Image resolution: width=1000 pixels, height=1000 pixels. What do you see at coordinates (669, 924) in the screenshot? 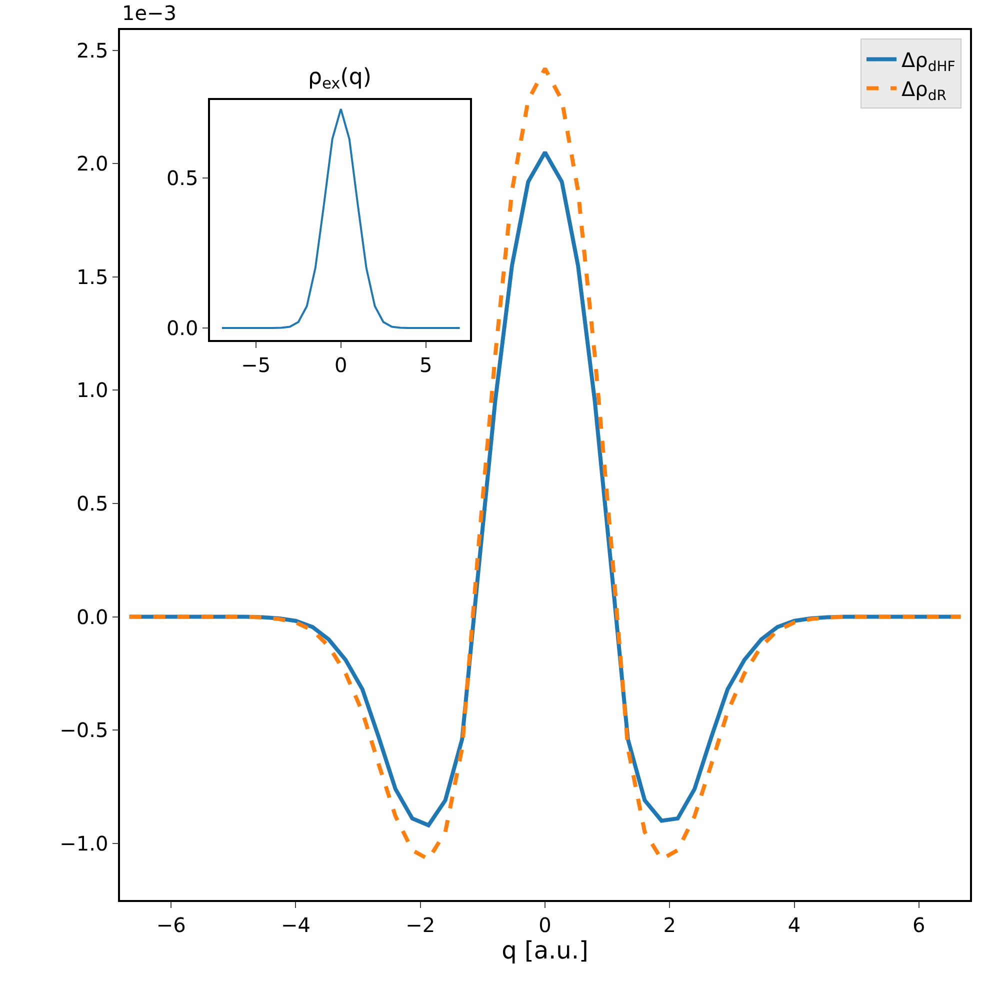
I see `x-tick-label: 2` at bounding box center [669, 924].